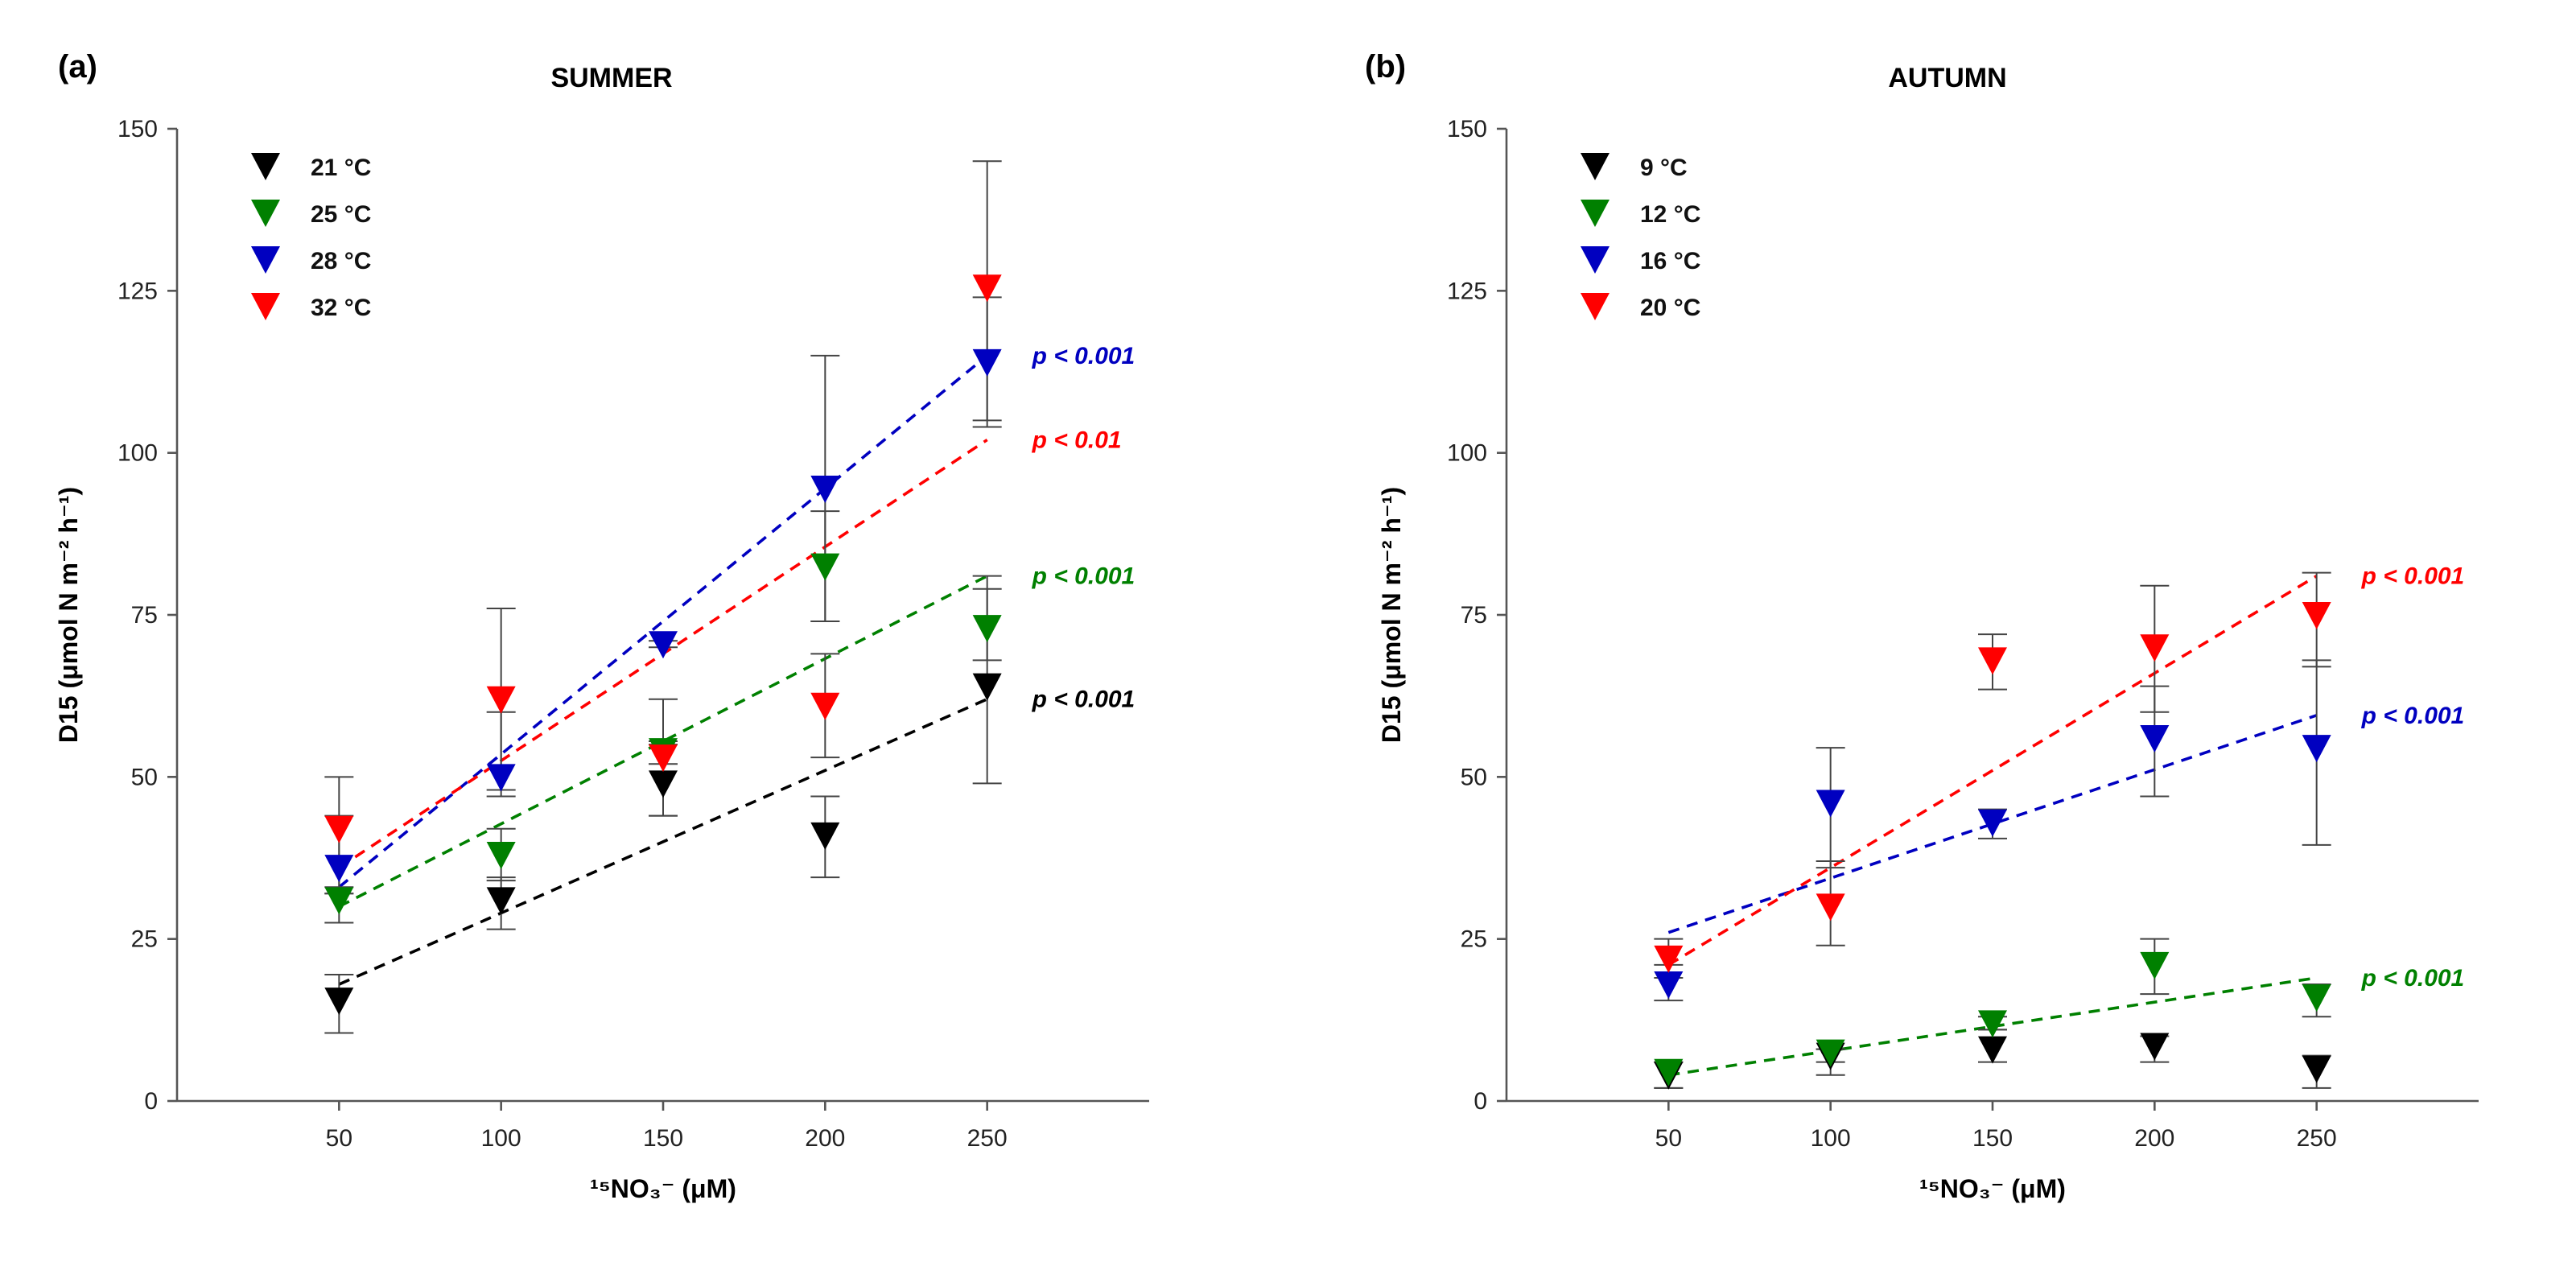 This screenshot has width=2576, height=1270. What do you see at coordinates (1077, 440) in the screenshot?
I see `p-value-label: p < 0.01` at bounding box center [1077, 440].